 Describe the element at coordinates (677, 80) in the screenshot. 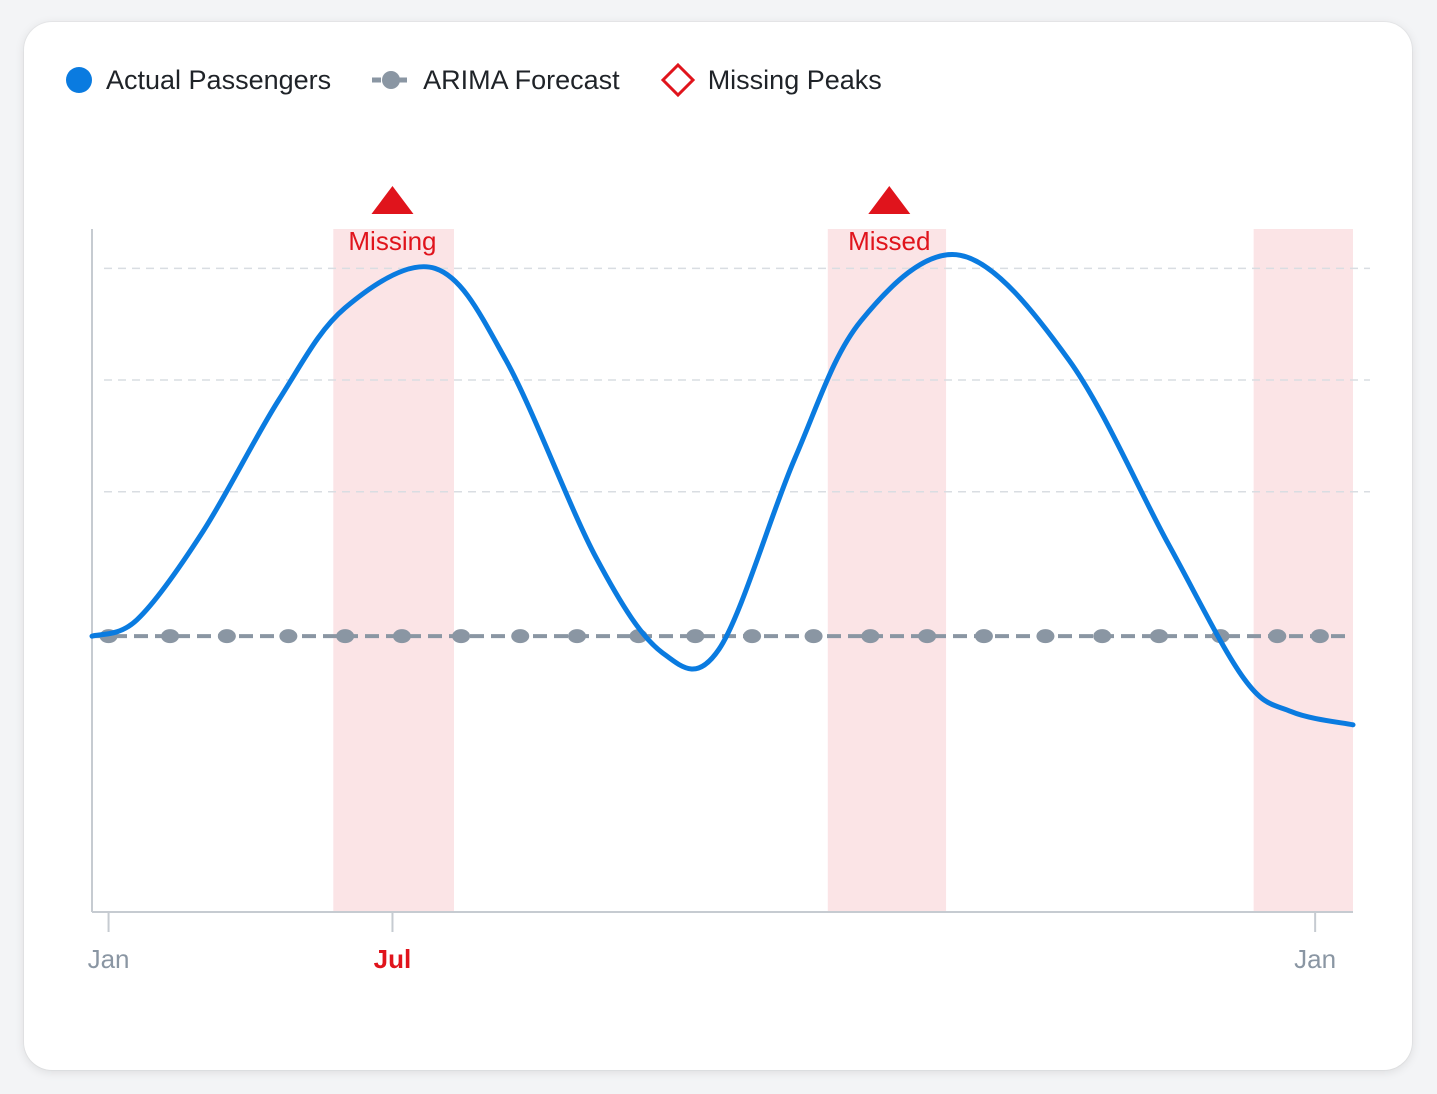

I see `missing-legend-diamond-icon` at that location.